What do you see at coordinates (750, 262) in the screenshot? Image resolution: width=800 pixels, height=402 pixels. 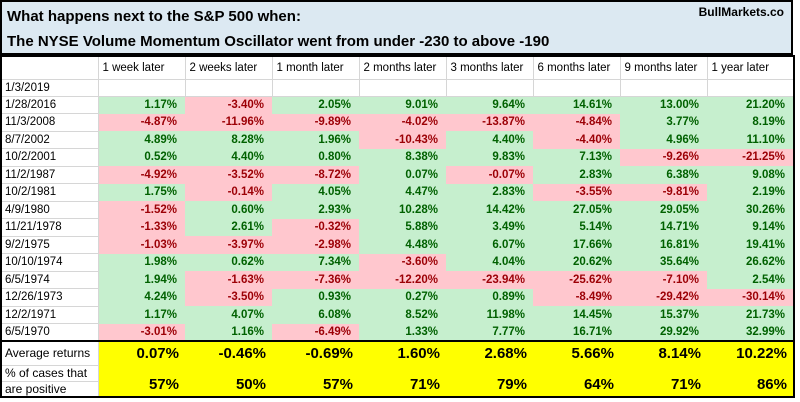 I see `return-cell: 26.62%` at bounding box center [750, 262].